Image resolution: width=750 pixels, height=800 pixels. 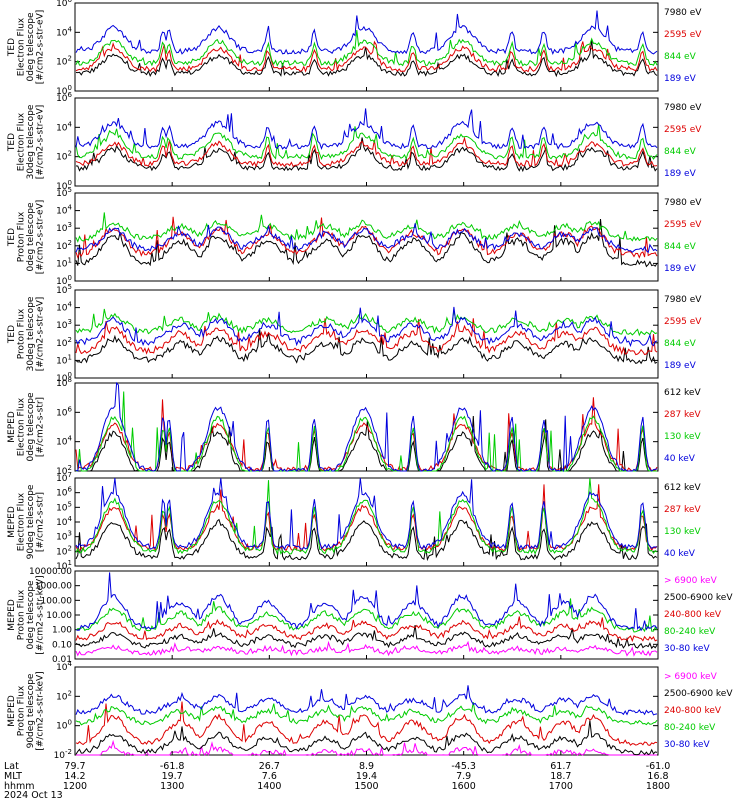 What do you see at coordinates (690, 632) in the screenshot?
I see `legend-entry: 80-240 keV` at bounding box center [690, 632].